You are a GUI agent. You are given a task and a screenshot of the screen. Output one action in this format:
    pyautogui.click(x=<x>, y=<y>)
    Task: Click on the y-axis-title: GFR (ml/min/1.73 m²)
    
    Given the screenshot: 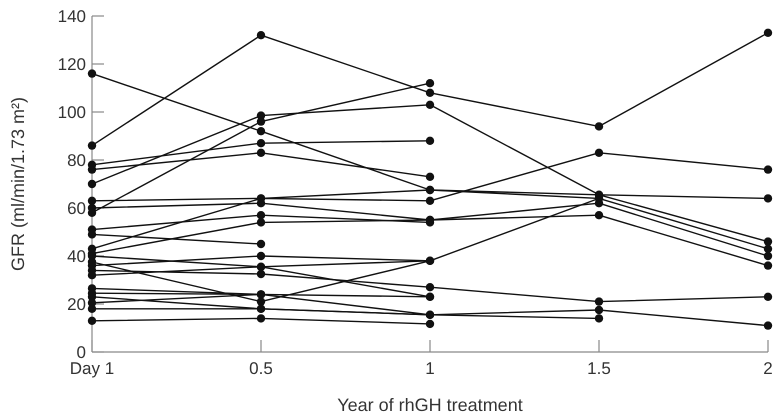 What is the action you would take?
    pyautogui.click(x=18, y=184)
    